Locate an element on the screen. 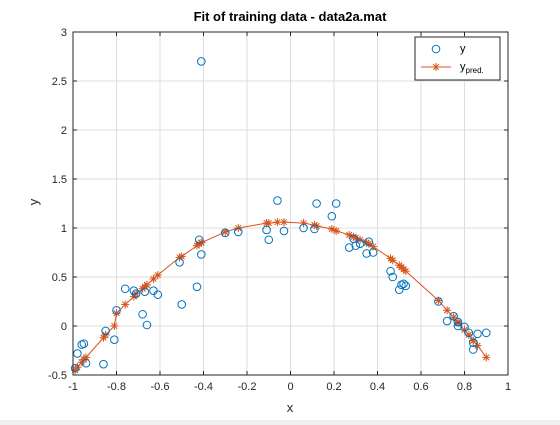  x-tick-label: 0.2 is located at coordinates (333, 387).